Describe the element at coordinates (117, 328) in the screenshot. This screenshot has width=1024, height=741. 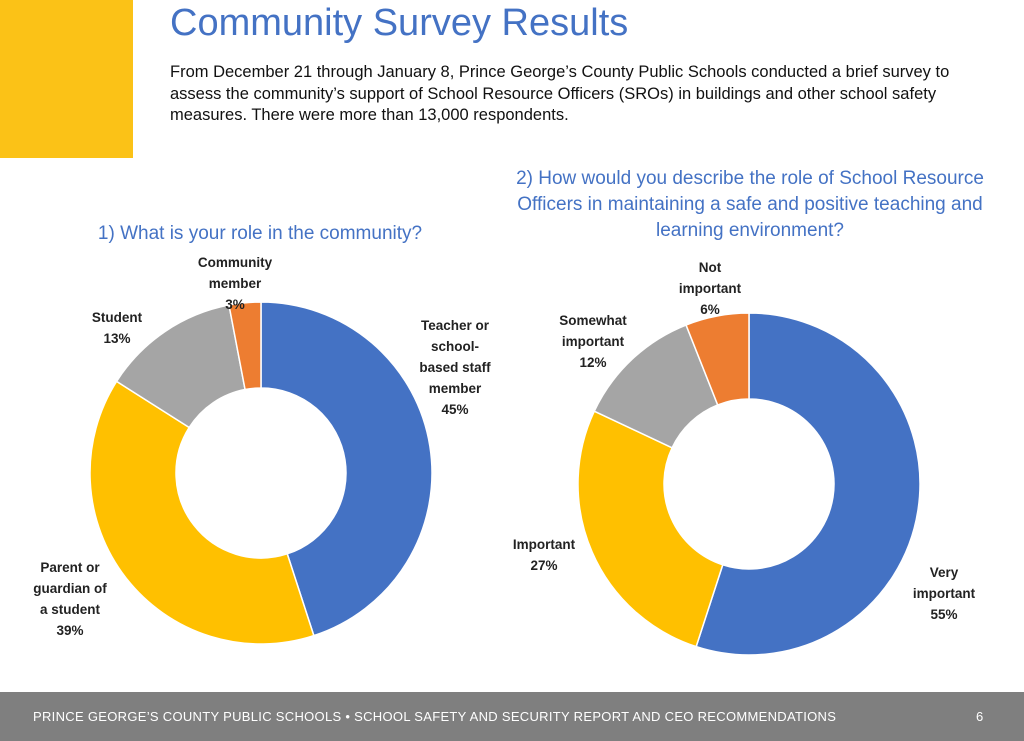
I see `chart-1-data-label-3: Student 13%` at that location.